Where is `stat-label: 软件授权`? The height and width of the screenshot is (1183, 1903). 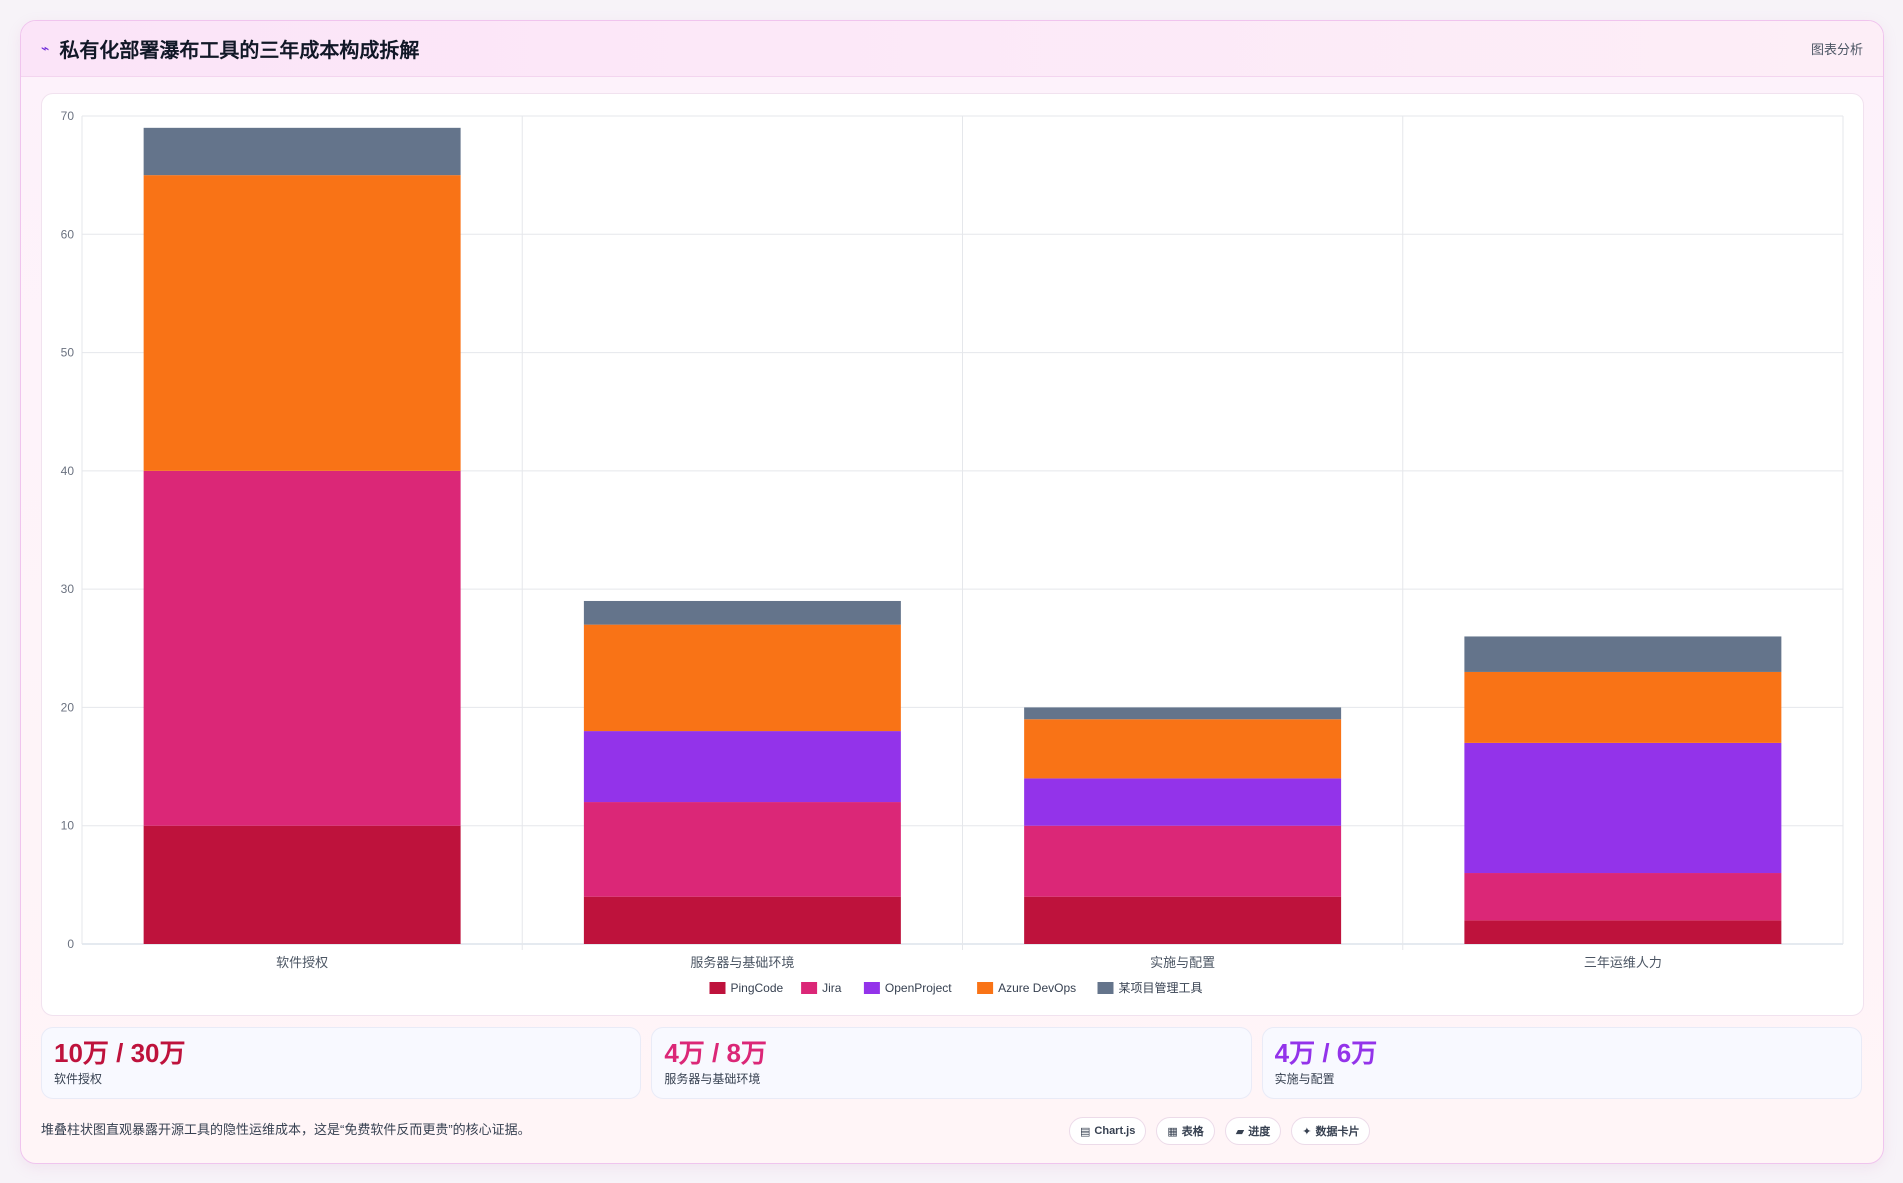
stat-label: 软件授权 is located at coordinates (78, 1079).